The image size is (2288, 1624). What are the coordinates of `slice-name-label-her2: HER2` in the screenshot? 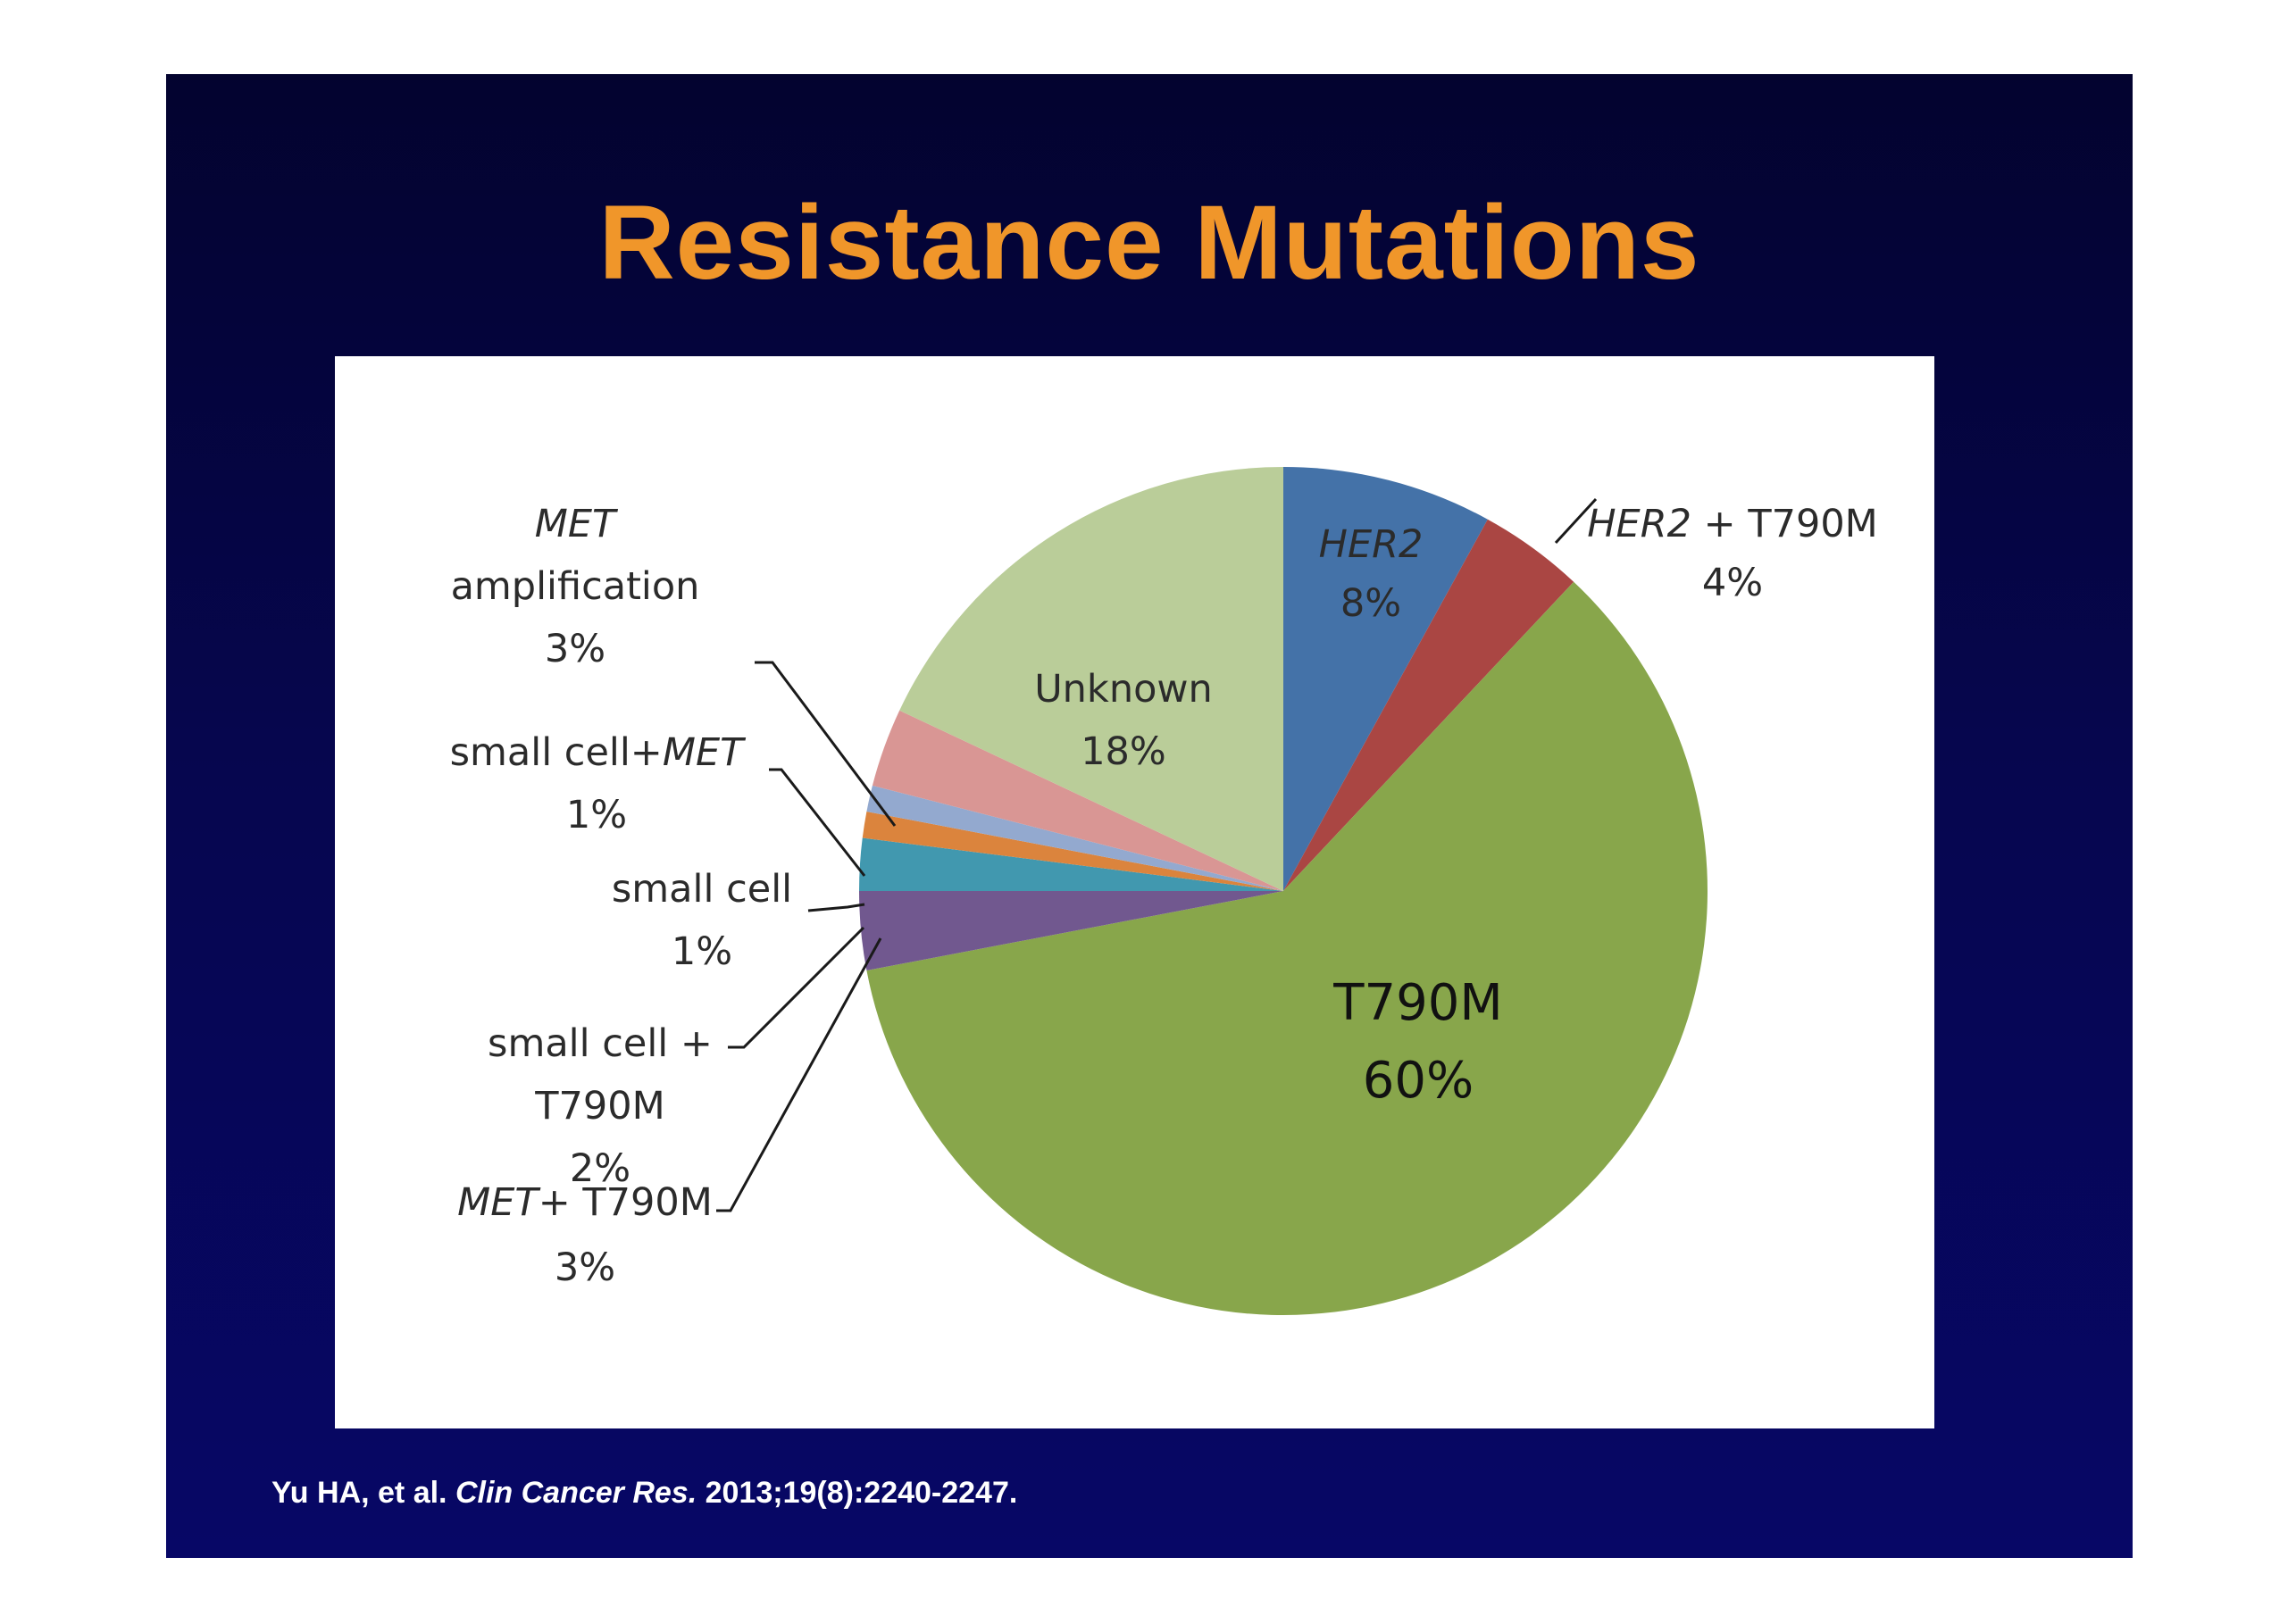 It's located at (1371, 544).